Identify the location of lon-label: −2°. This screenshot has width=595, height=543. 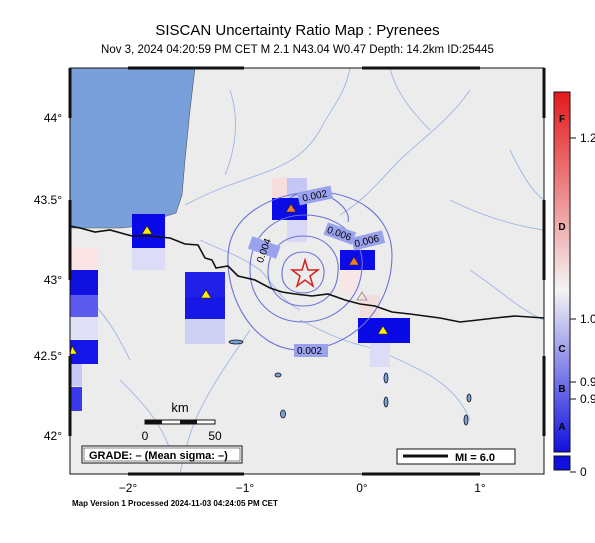
(128, 488).